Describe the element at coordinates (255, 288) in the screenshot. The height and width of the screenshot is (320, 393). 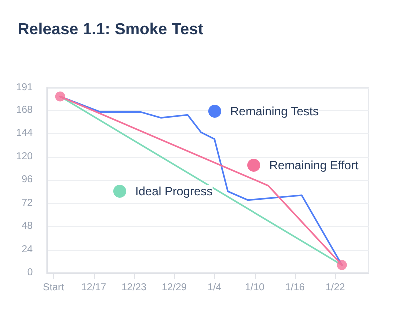
I see `x-tick-label: 1/10` at that location.